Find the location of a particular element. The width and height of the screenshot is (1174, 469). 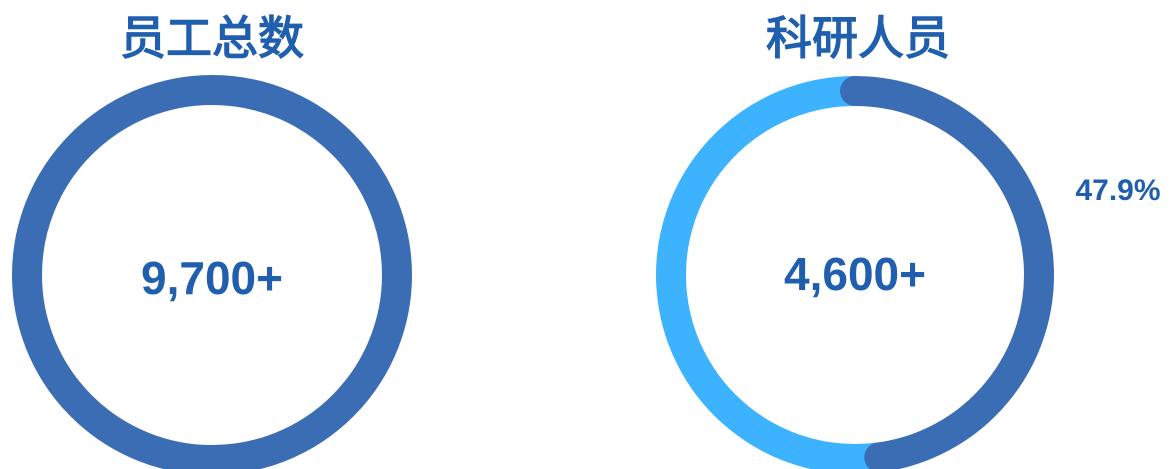

chart-title-total-employees: 员工总数 is located at coordinates (212, 38).